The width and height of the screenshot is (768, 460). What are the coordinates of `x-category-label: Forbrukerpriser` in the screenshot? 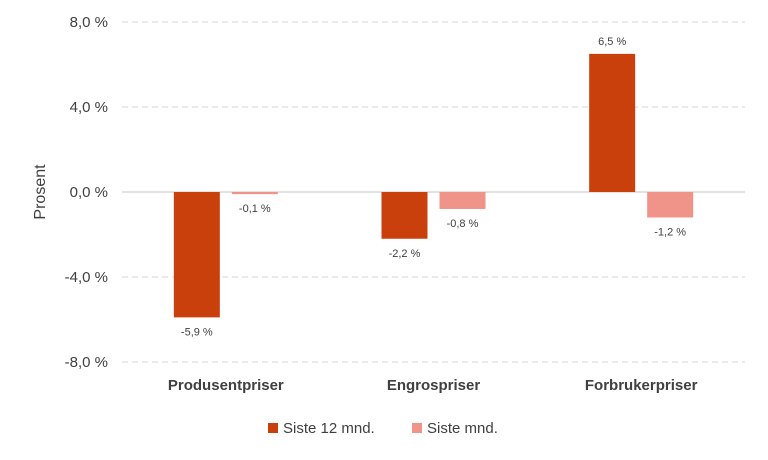 It's located at (641, 385).